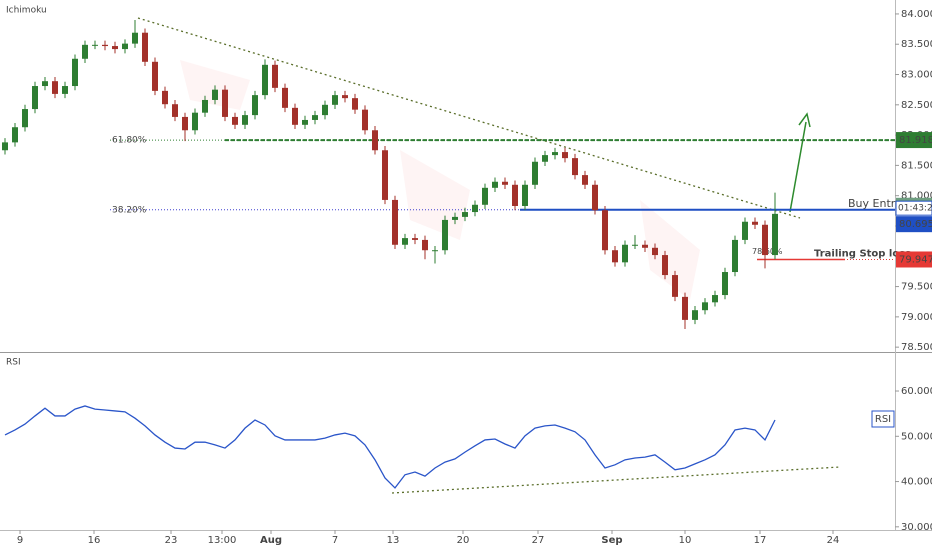 The width and height of the screenshot is (932, 550). Describe the element at coordinates (915, 259) in the screenshot. I see `price-box-label: 79.947` at that location.